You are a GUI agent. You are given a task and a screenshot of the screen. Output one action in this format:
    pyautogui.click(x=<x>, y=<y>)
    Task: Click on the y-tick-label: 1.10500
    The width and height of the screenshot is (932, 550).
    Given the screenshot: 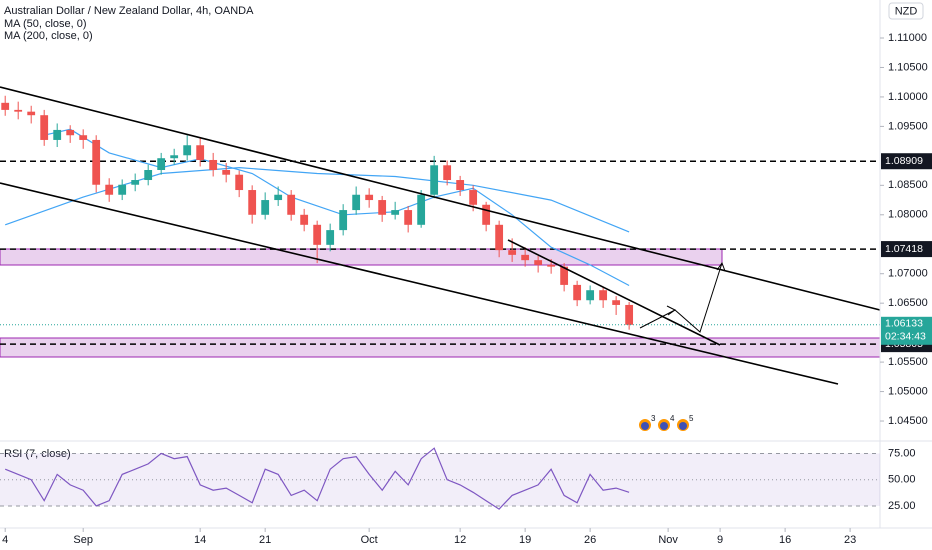 What is the action you would take?
    pyautogui.click(x=908, y=67)
    